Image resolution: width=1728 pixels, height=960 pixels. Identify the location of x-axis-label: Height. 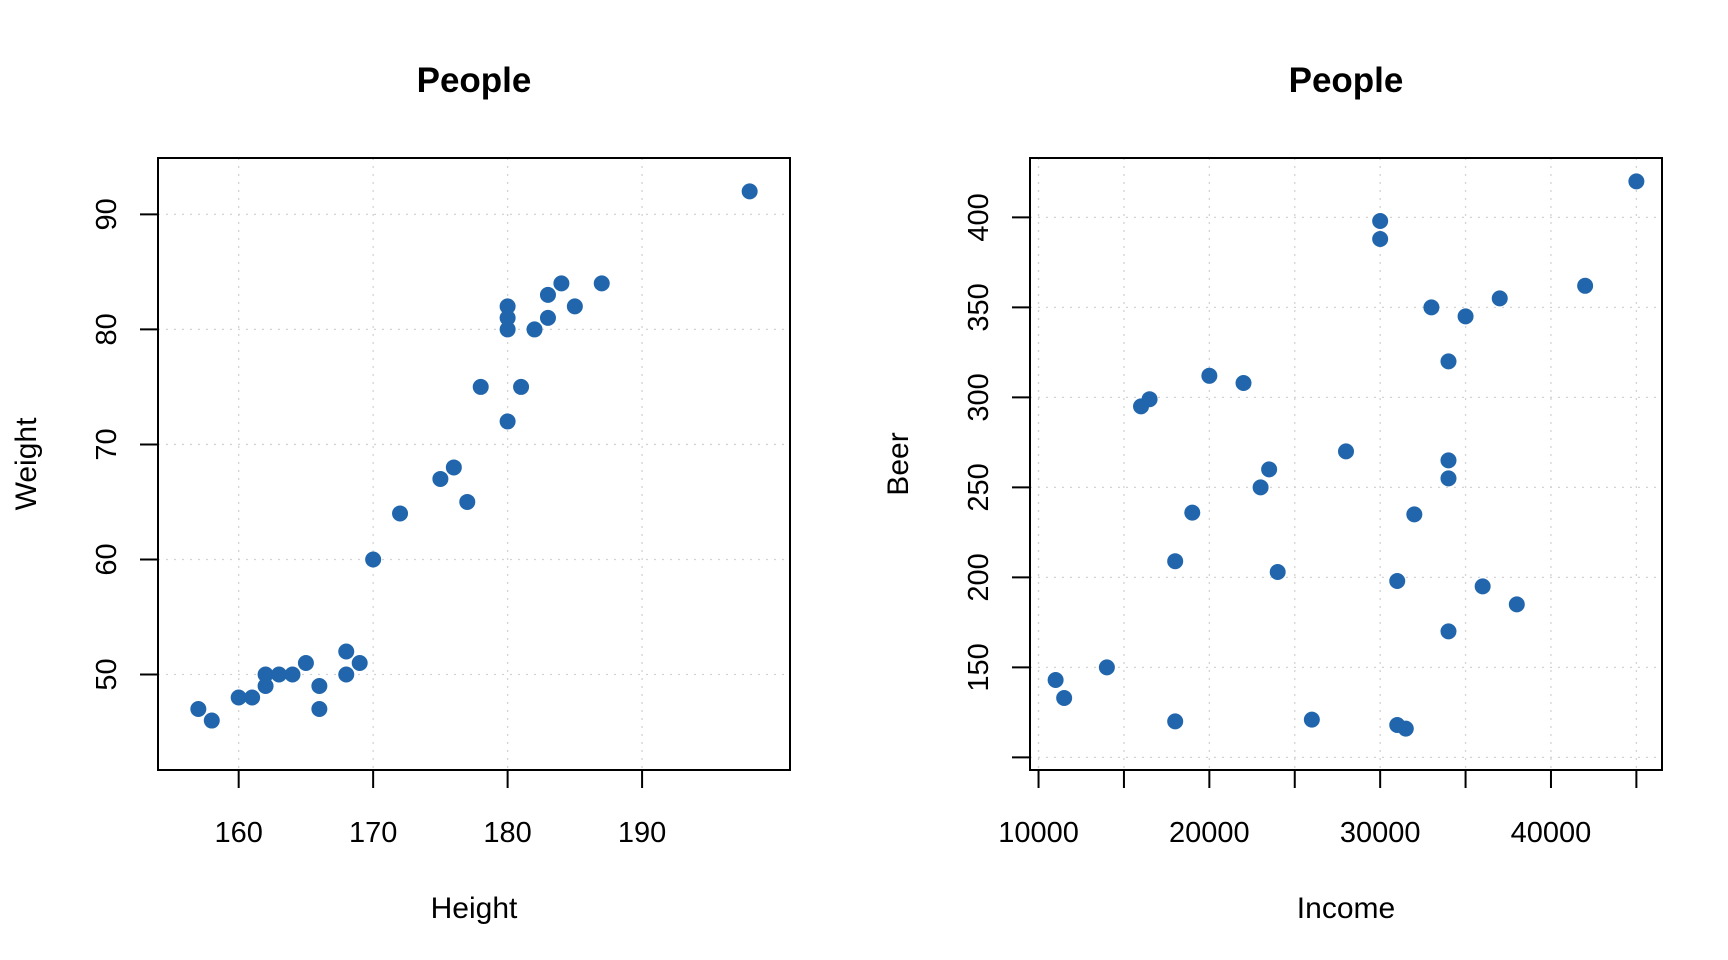
(474, 908).